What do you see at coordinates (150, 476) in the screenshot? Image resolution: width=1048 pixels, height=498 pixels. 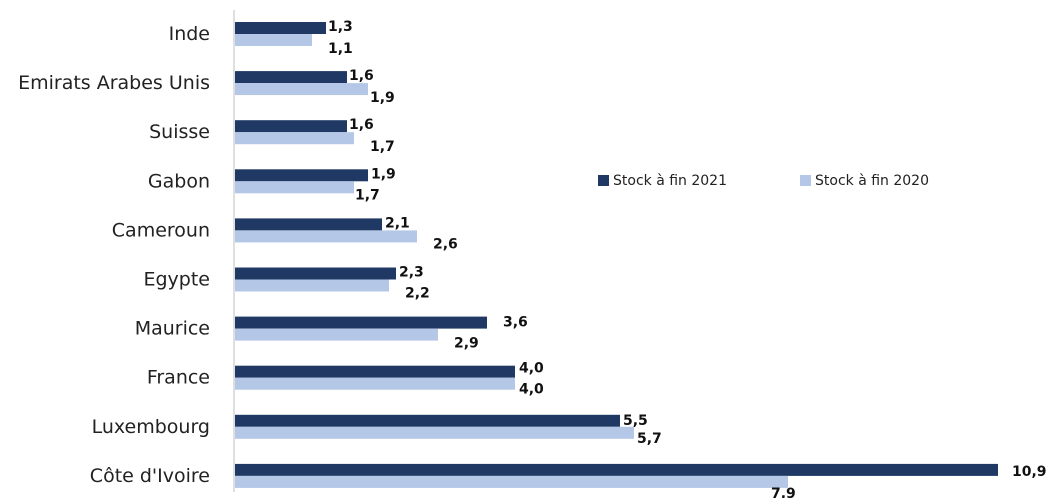 I see `category-label: Côte d'Ivoire` at bounding box center [150, 476].